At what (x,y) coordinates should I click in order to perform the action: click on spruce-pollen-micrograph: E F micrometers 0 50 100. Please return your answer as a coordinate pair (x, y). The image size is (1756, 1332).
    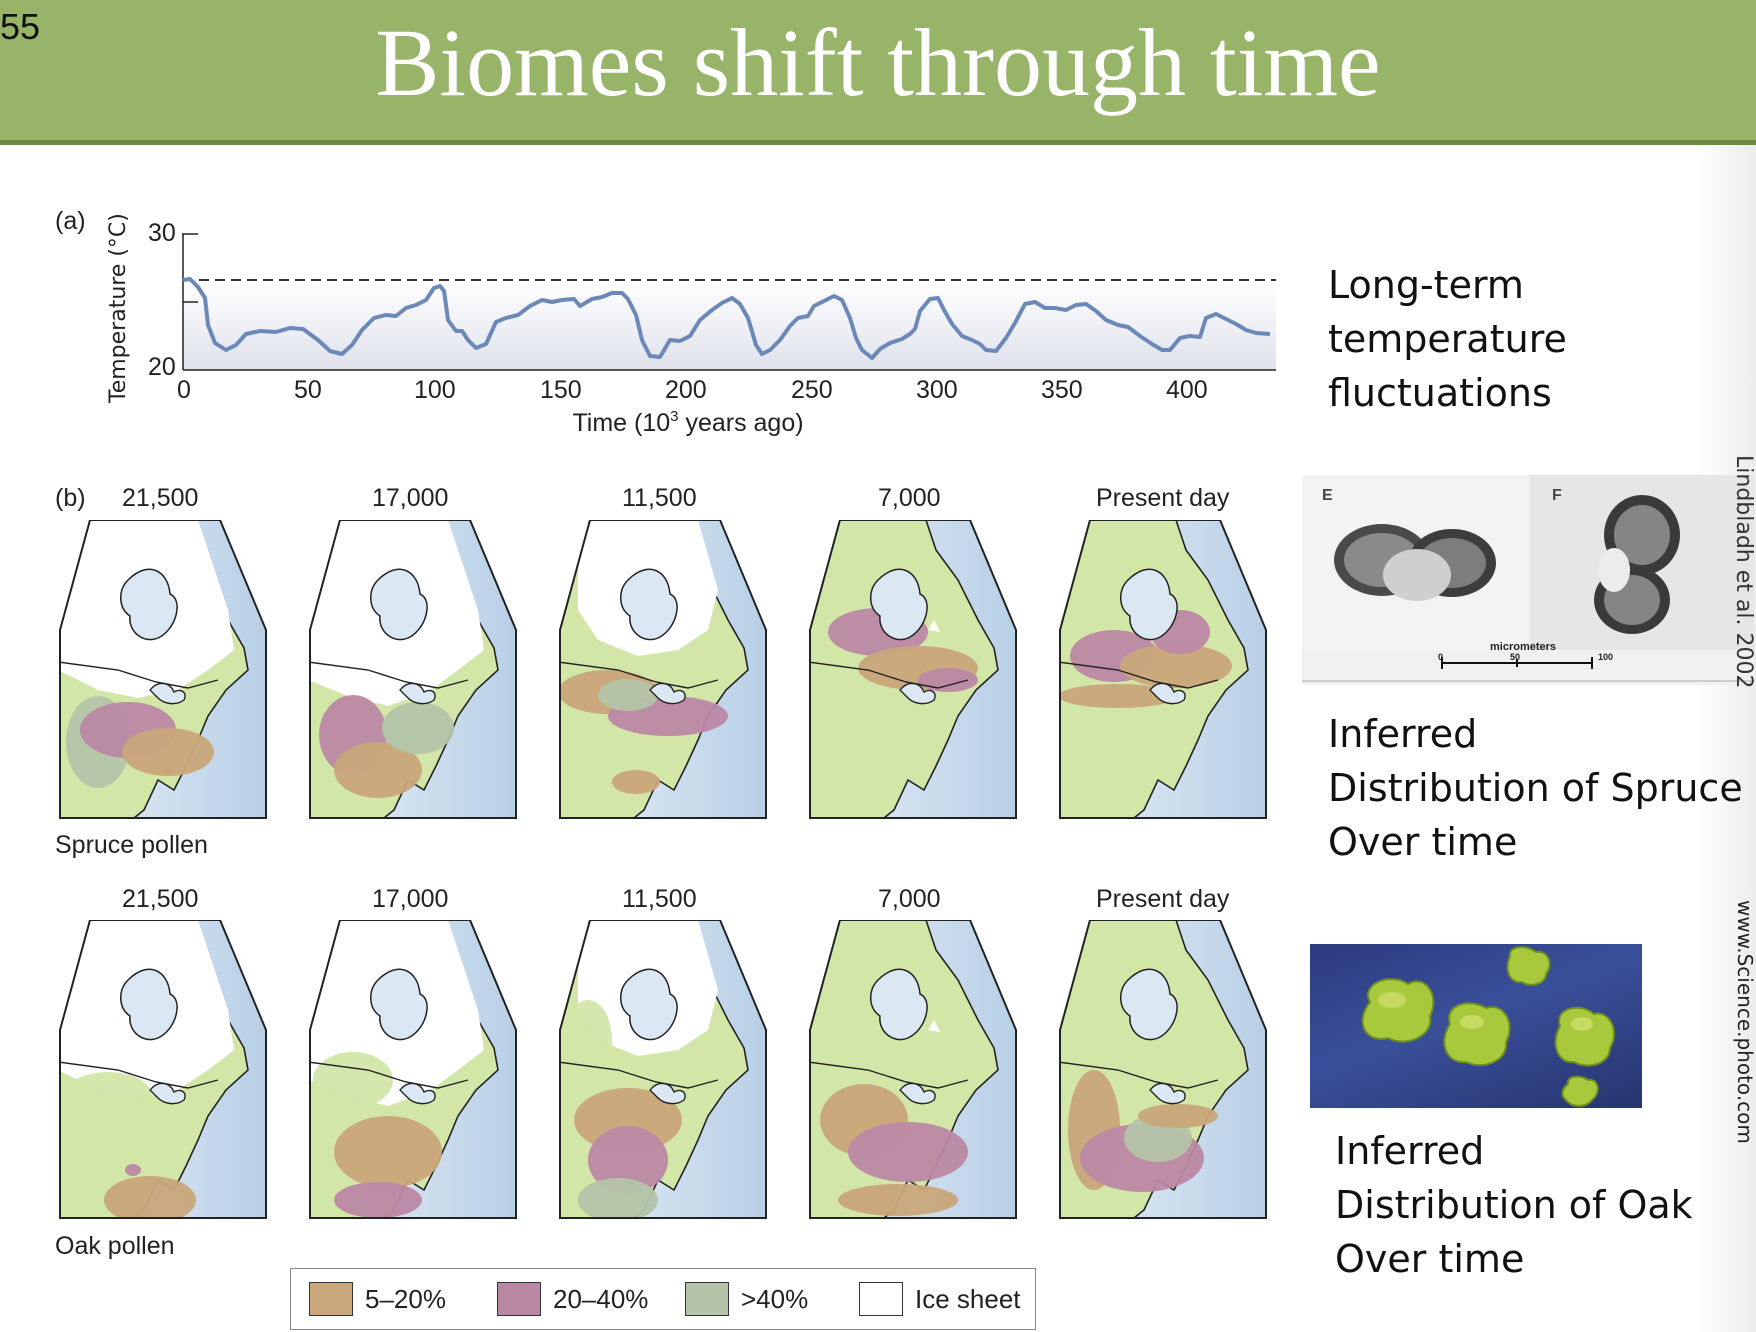
    Looking at the image, I should click on (1528, 580).